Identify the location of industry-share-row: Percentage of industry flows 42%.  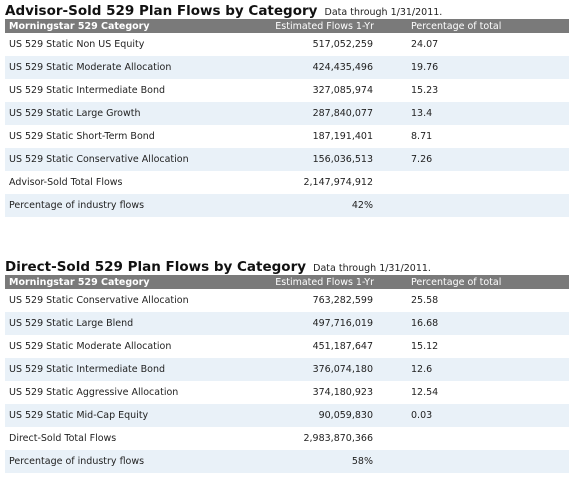
(287, 205).